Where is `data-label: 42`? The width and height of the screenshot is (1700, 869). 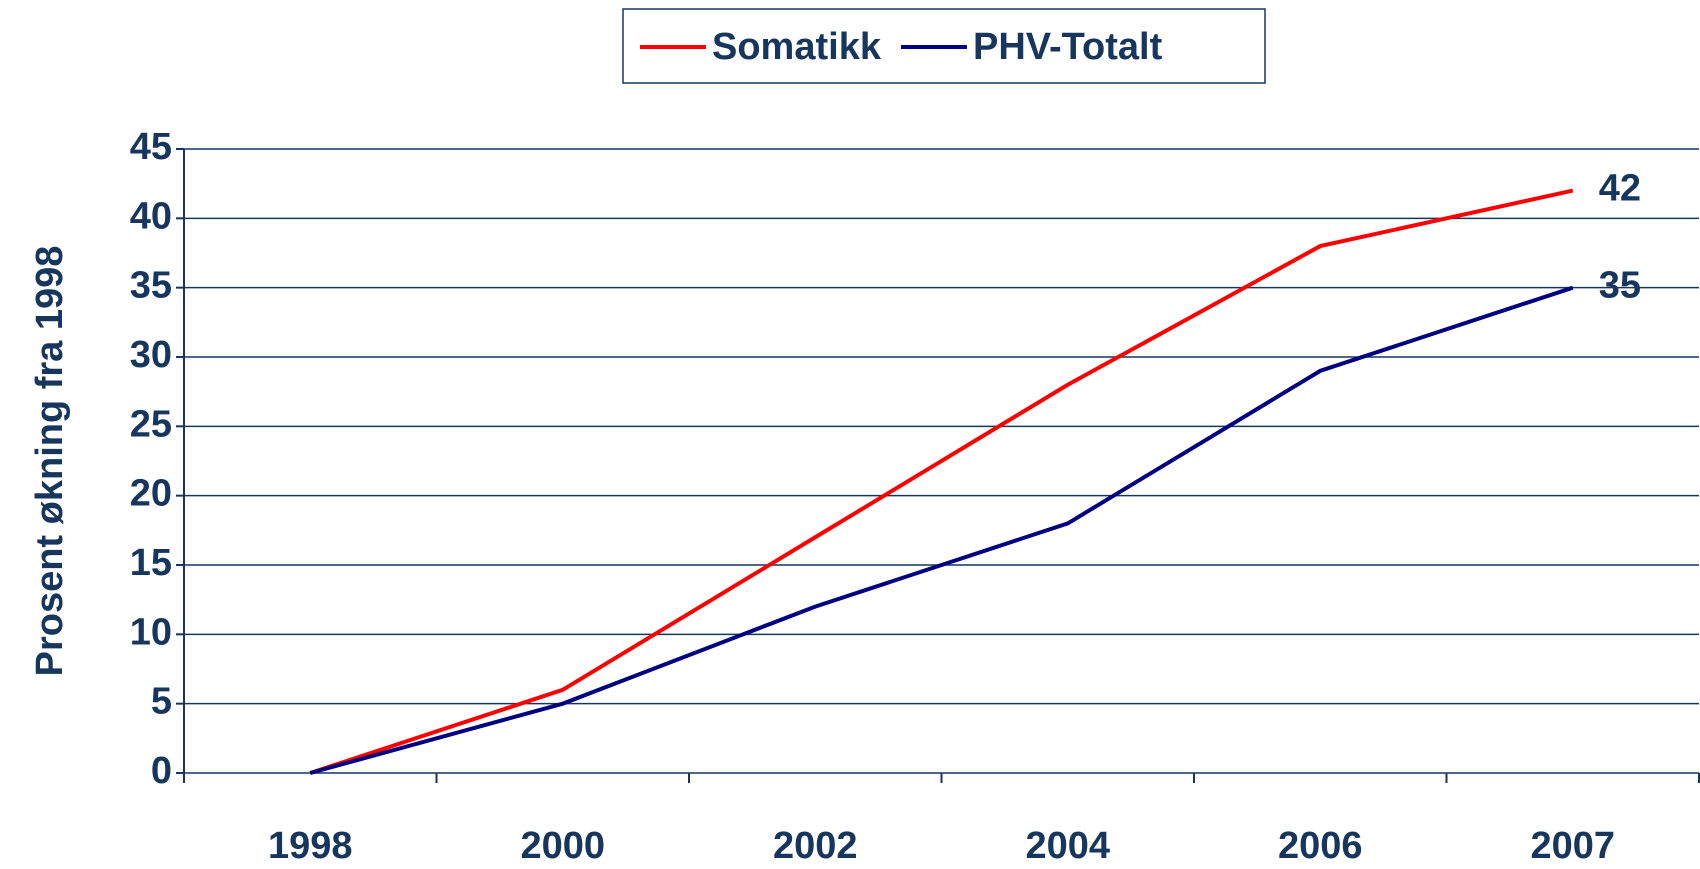
data-label: 42 is located at coordinates (1620, 189).